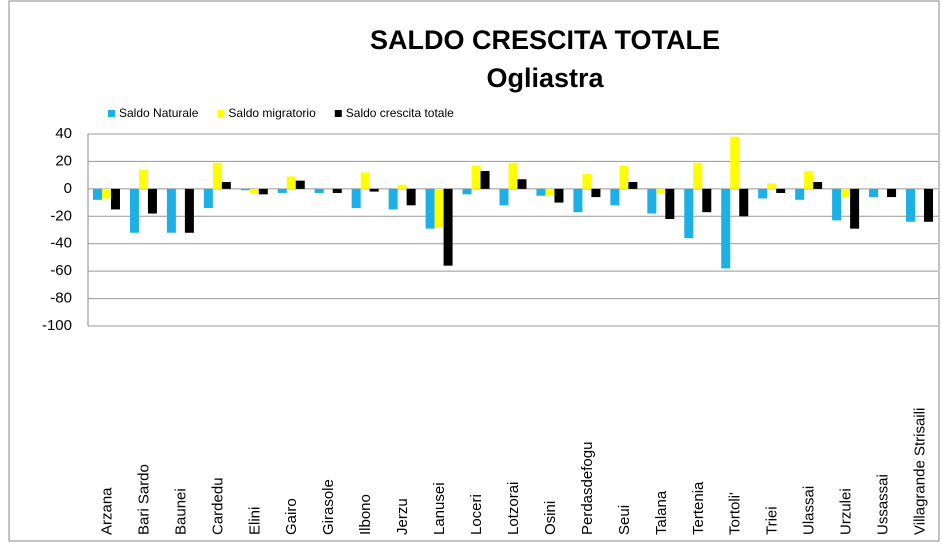 This screenshot has height=547, width=942. What do you see at coordinates (217, 506) in the screenshot?
I see `x-tick-label: Cardedu` at bounding box center [217, 506].